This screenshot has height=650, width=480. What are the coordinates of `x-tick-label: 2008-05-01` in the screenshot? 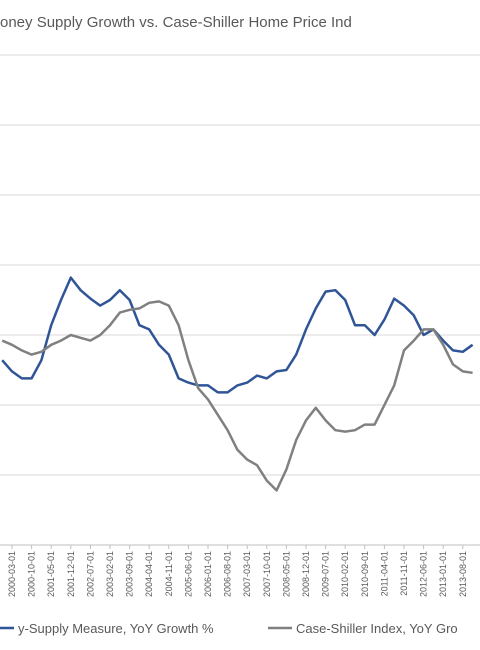 It's located at (286, 574).